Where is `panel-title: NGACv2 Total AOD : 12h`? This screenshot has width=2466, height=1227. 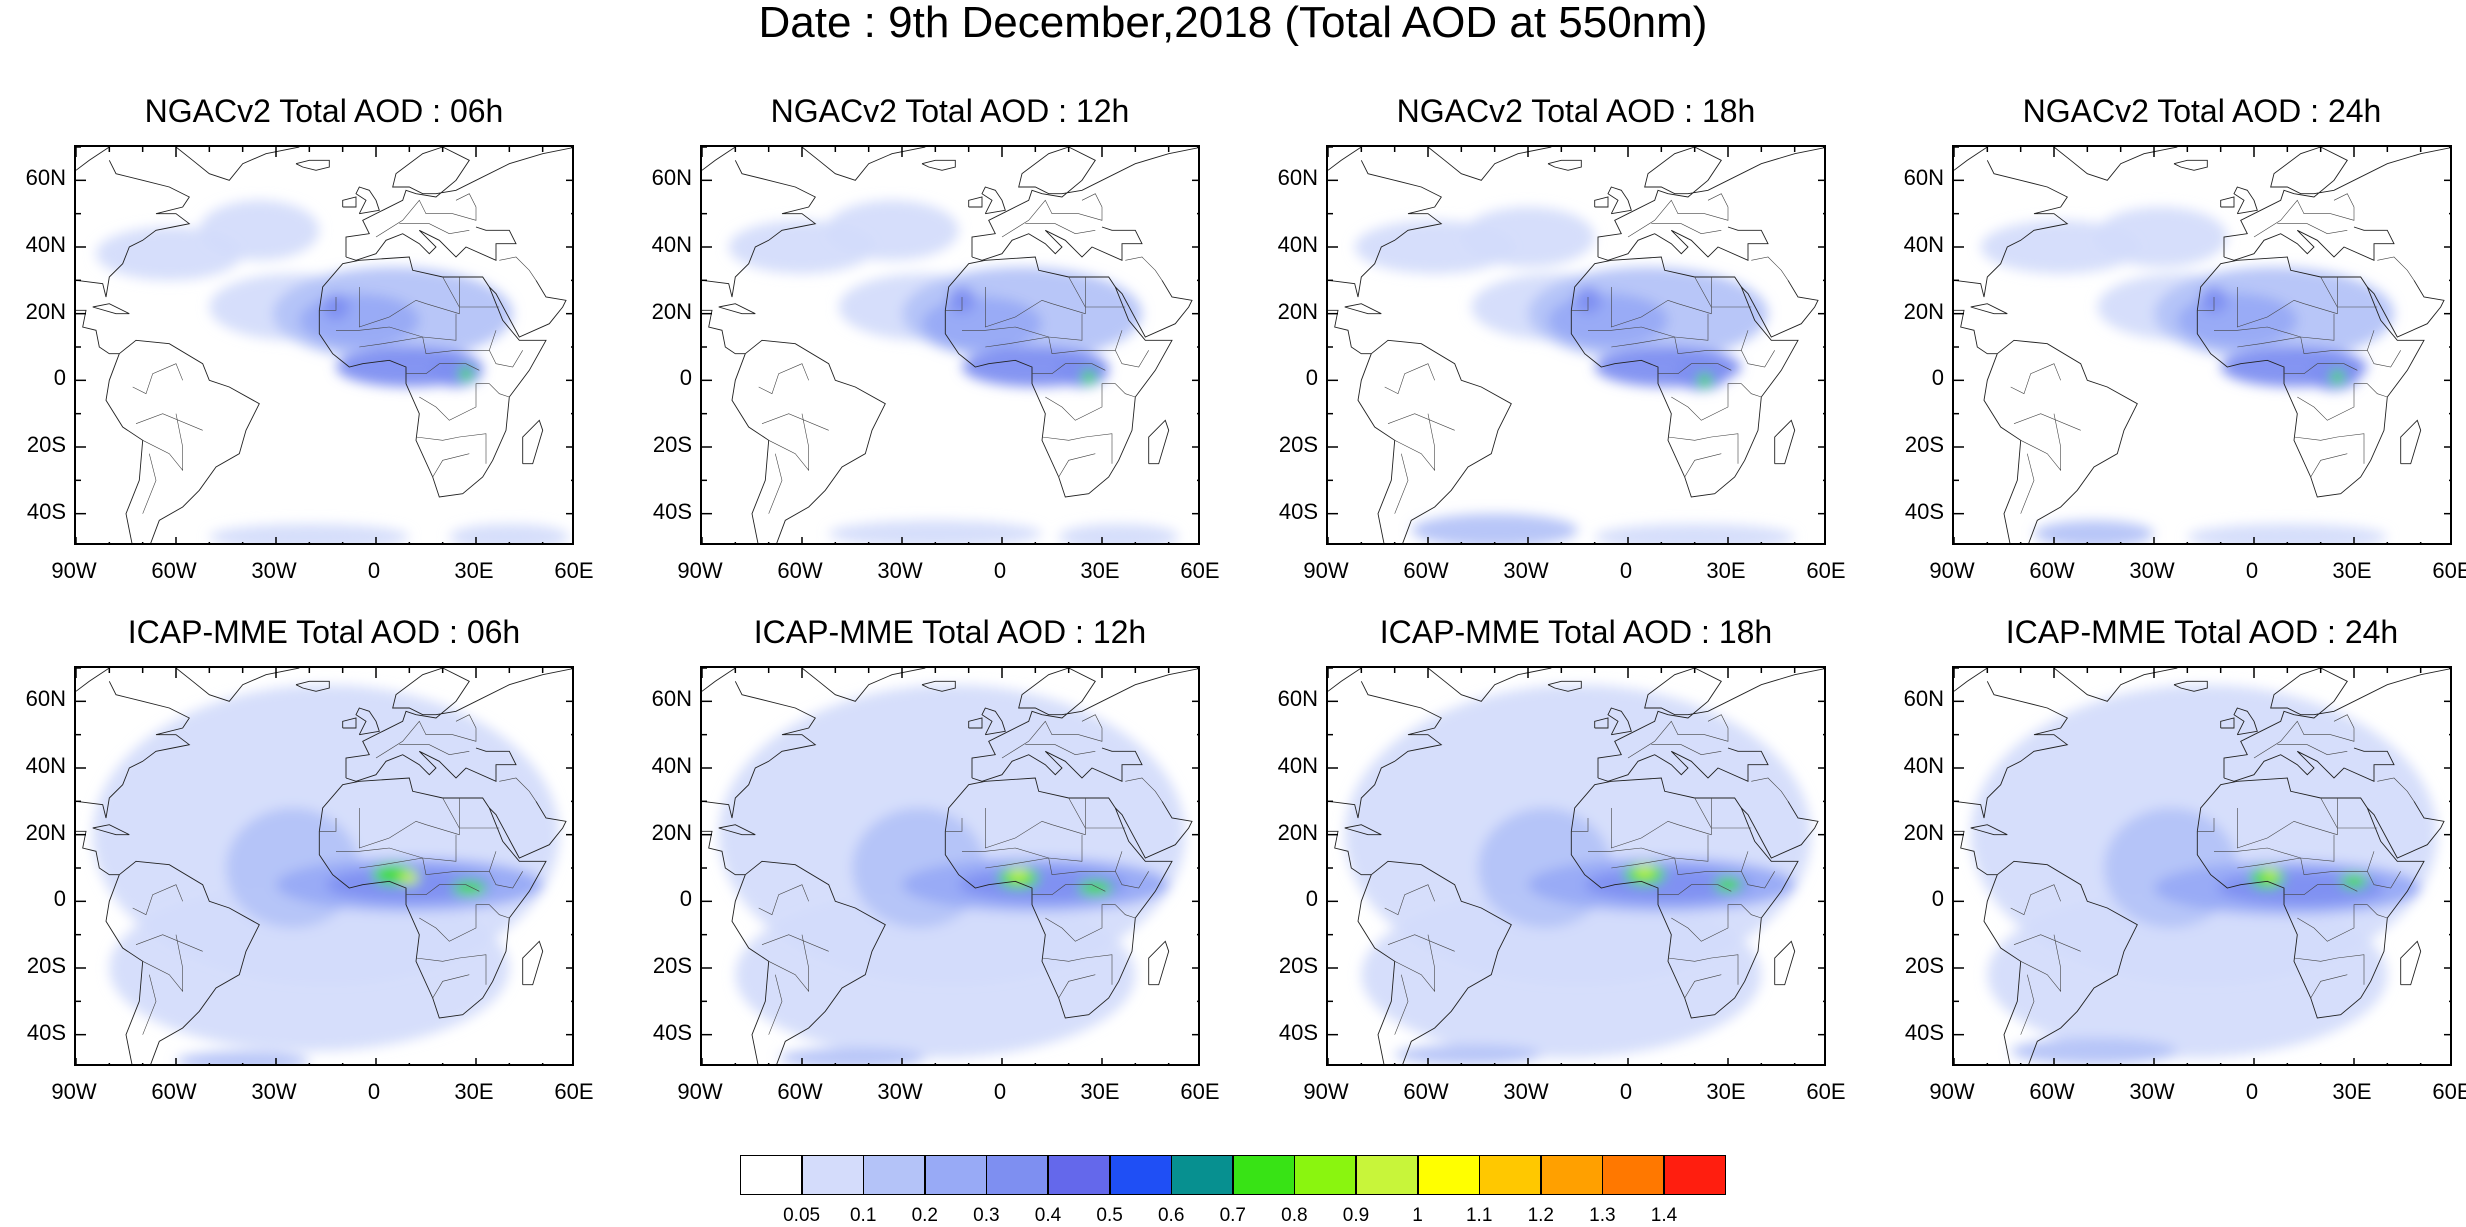
panel-title: NGACv2 Total AOD : 12h is located at coordinates (950, 111).